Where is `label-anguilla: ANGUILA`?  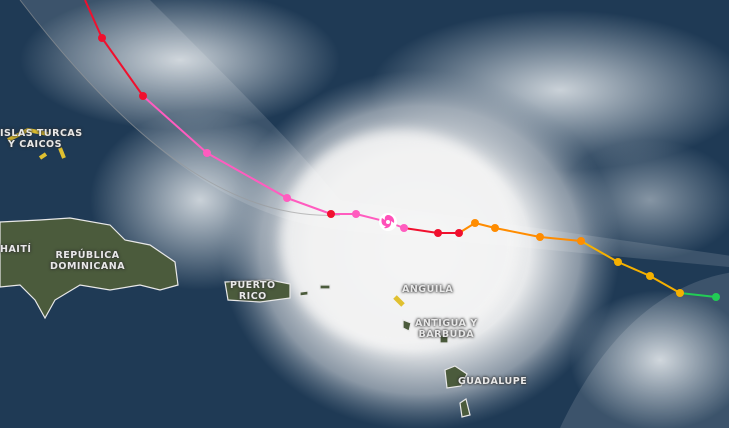 label-anguilla: ANGUILA is located at coordinates (428, 289).